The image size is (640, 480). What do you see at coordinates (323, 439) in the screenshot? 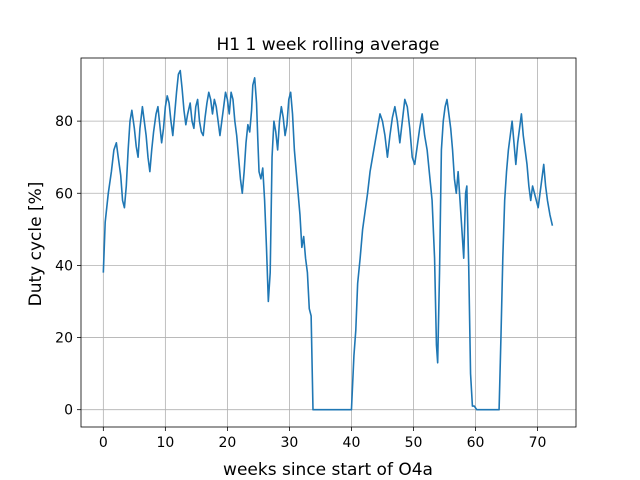
I see `x-axis-ticks: 0 10 20 30 40 50 60 70` at bounding box center [323, 439].